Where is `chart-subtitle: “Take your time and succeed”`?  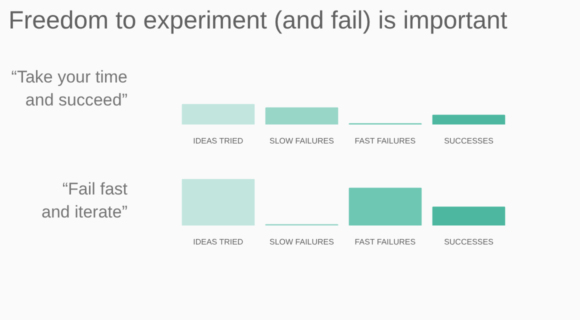
chart-subtitle: “Take your time and succeed” is located at coordinates (69, 89).